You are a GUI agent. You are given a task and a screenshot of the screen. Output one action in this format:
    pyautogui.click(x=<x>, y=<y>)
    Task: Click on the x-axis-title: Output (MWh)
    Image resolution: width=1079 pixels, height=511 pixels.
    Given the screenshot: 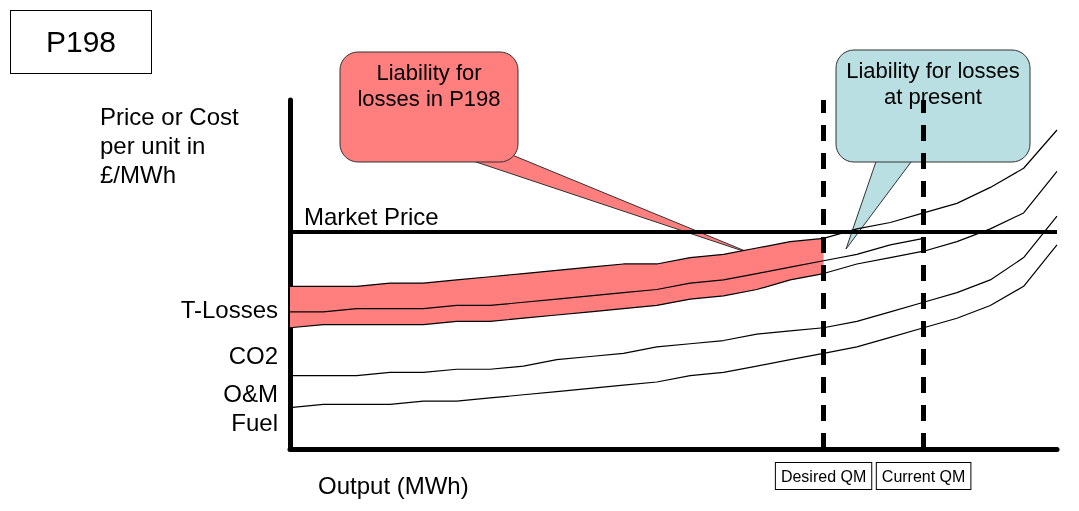 What is the action you would take?
    pyautogui.click(x=393, y=486)
    